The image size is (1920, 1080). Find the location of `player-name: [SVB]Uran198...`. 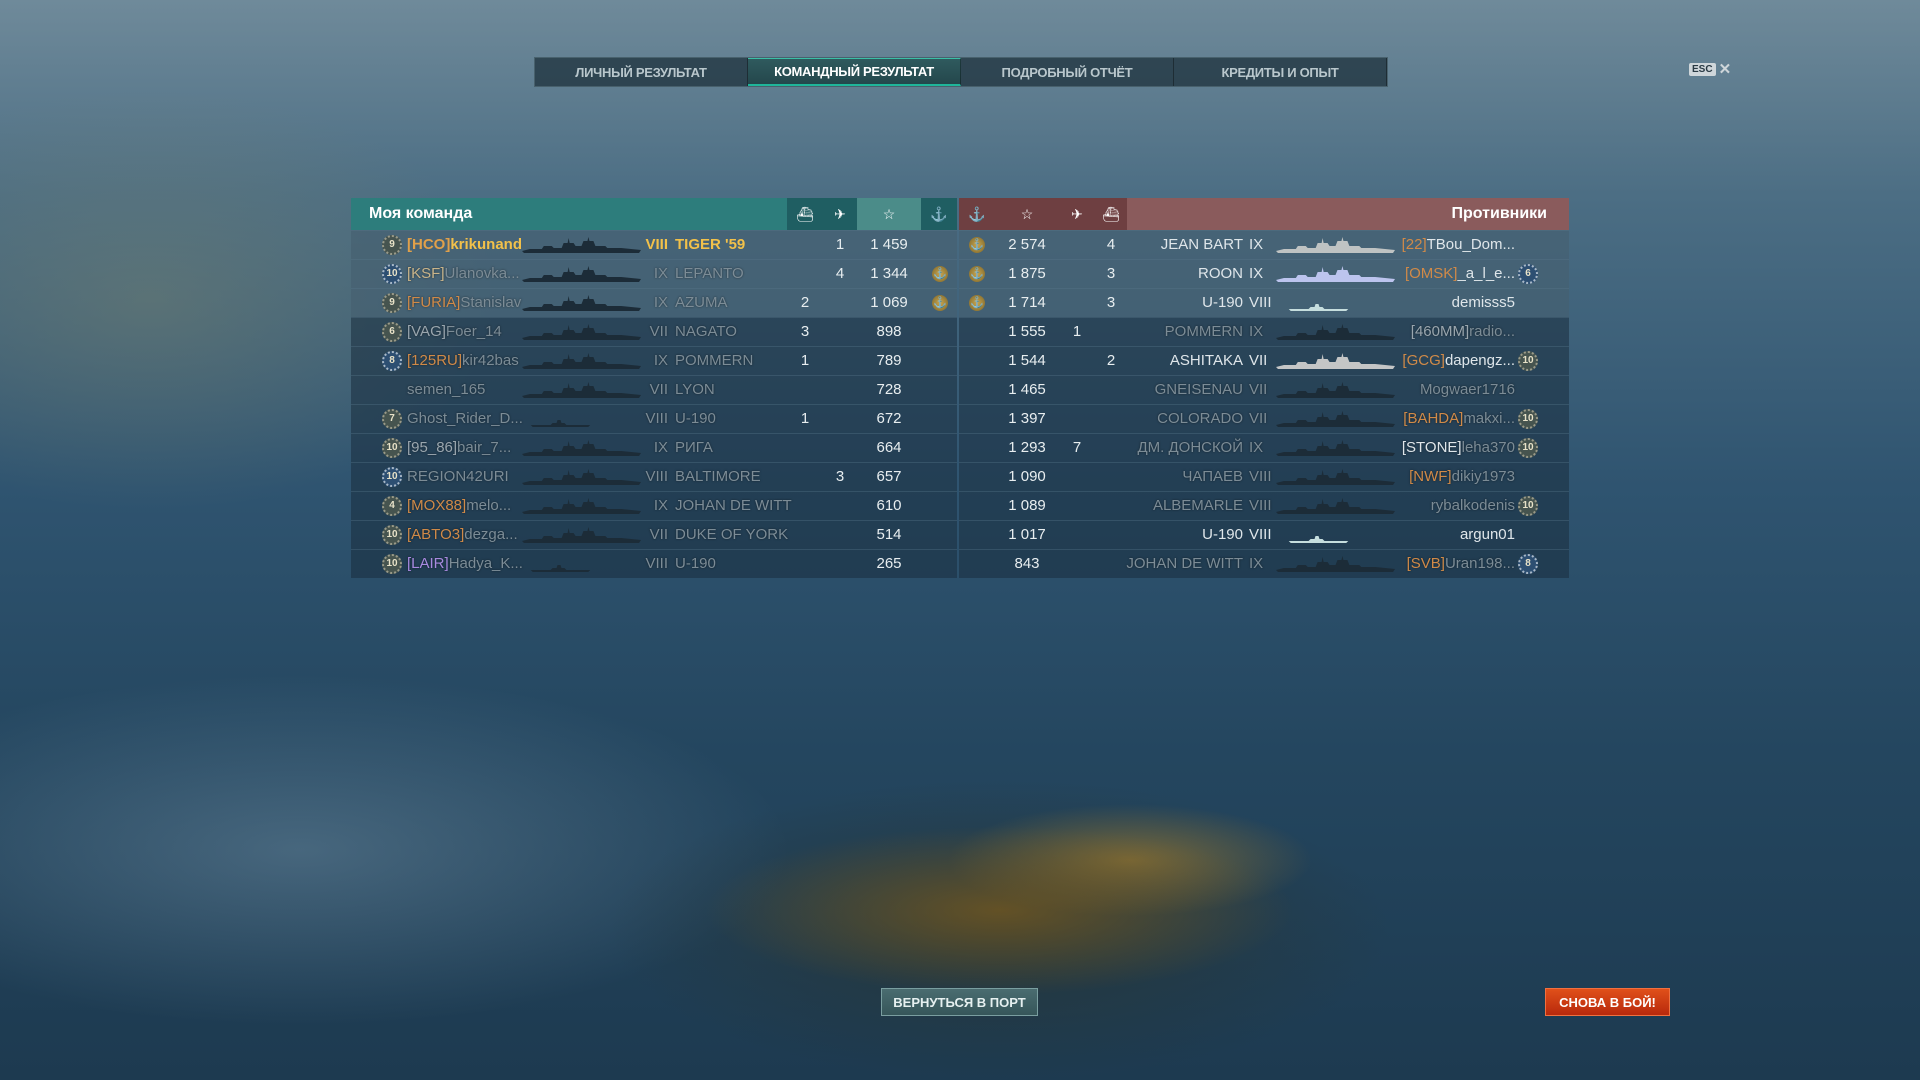

player-name: [SVB]Uran198... is located at coordinates (1461, 564).